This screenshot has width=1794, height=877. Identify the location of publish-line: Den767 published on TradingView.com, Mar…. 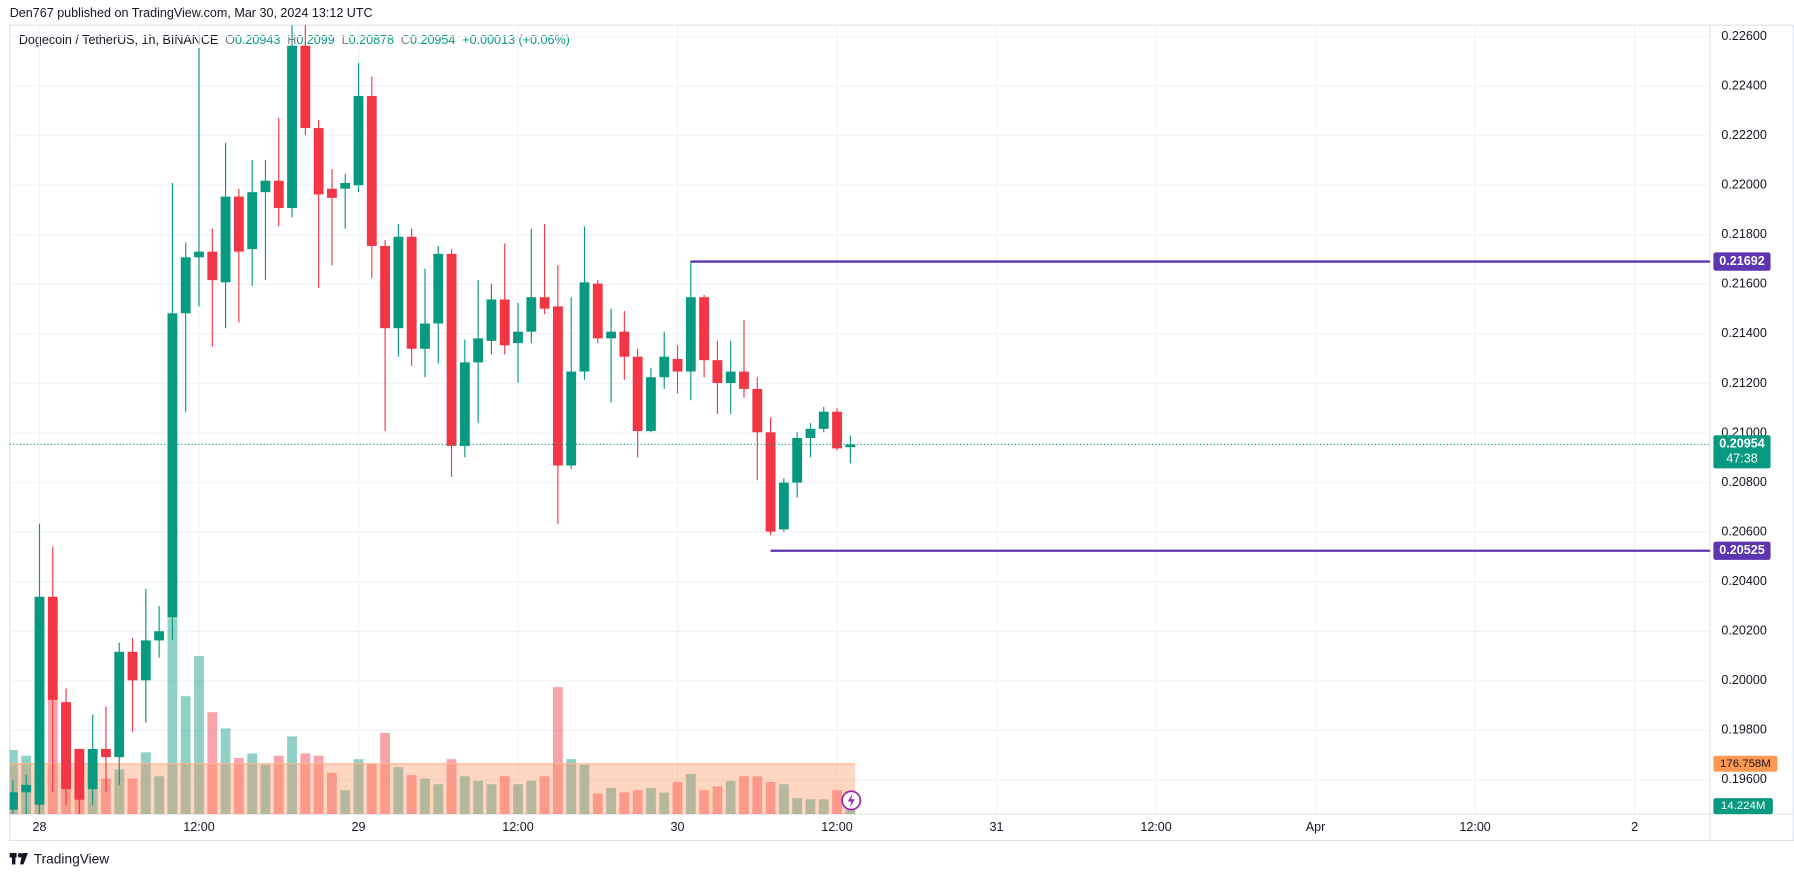
(191, 13).